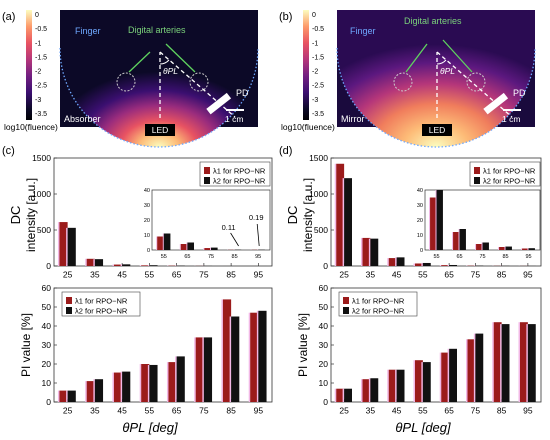 The height and width of the screenshot is (440, 550). What do you see at coordinates (324, 307) in the screenshot?
I see `pi-d-ytick-label-5: 50` at bounding box center [324, 307].